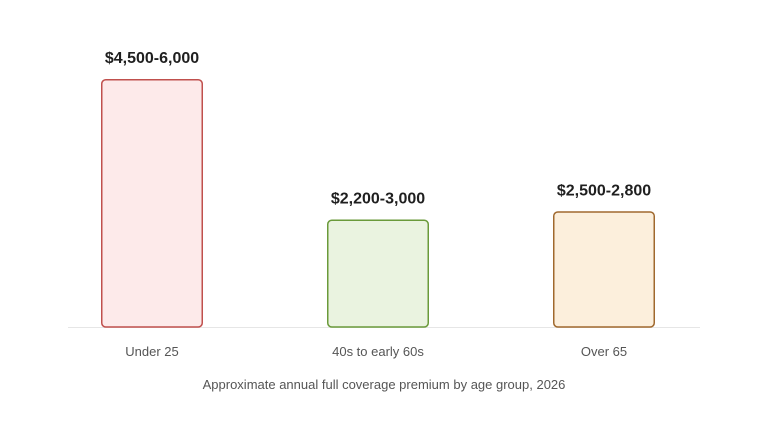  I want to click on category-labels-group: Under 25 40s to early 60s Over 65, so click(376, 351).